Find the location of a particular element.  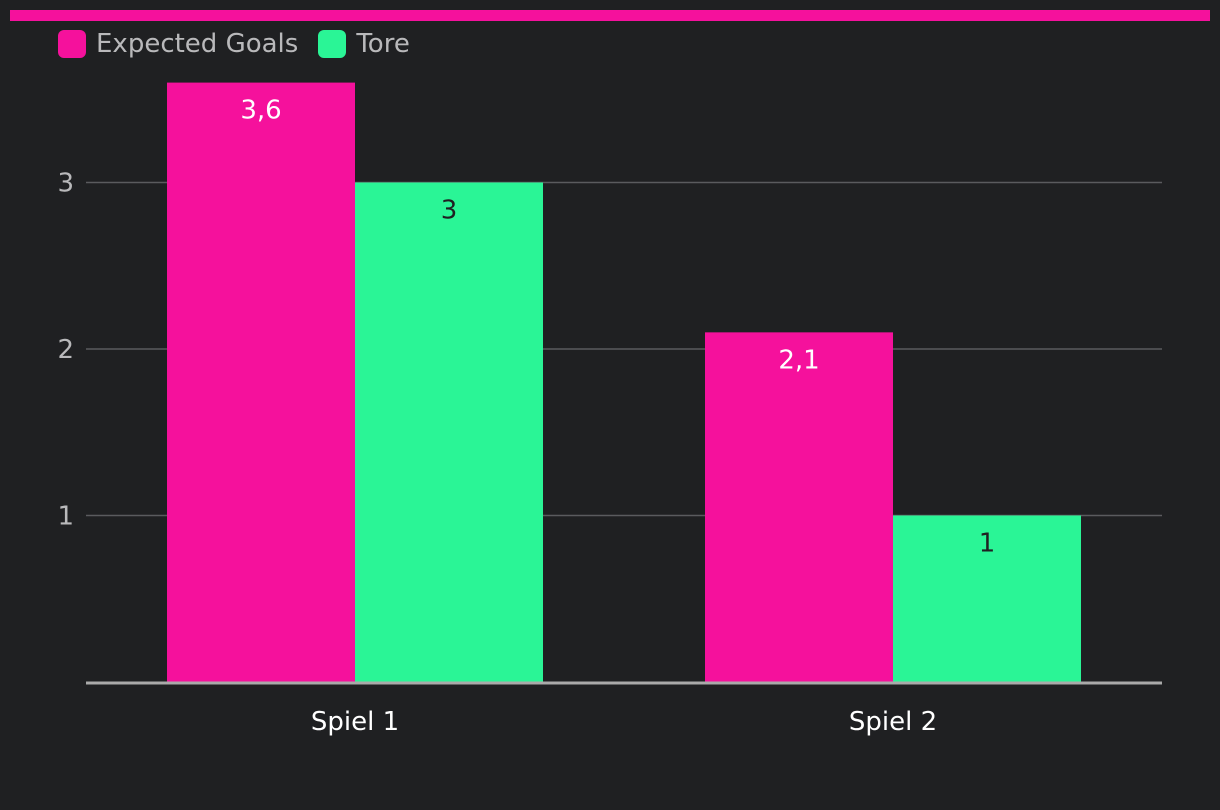

y-tick-label: 1 is located at coordinates (65, 517).